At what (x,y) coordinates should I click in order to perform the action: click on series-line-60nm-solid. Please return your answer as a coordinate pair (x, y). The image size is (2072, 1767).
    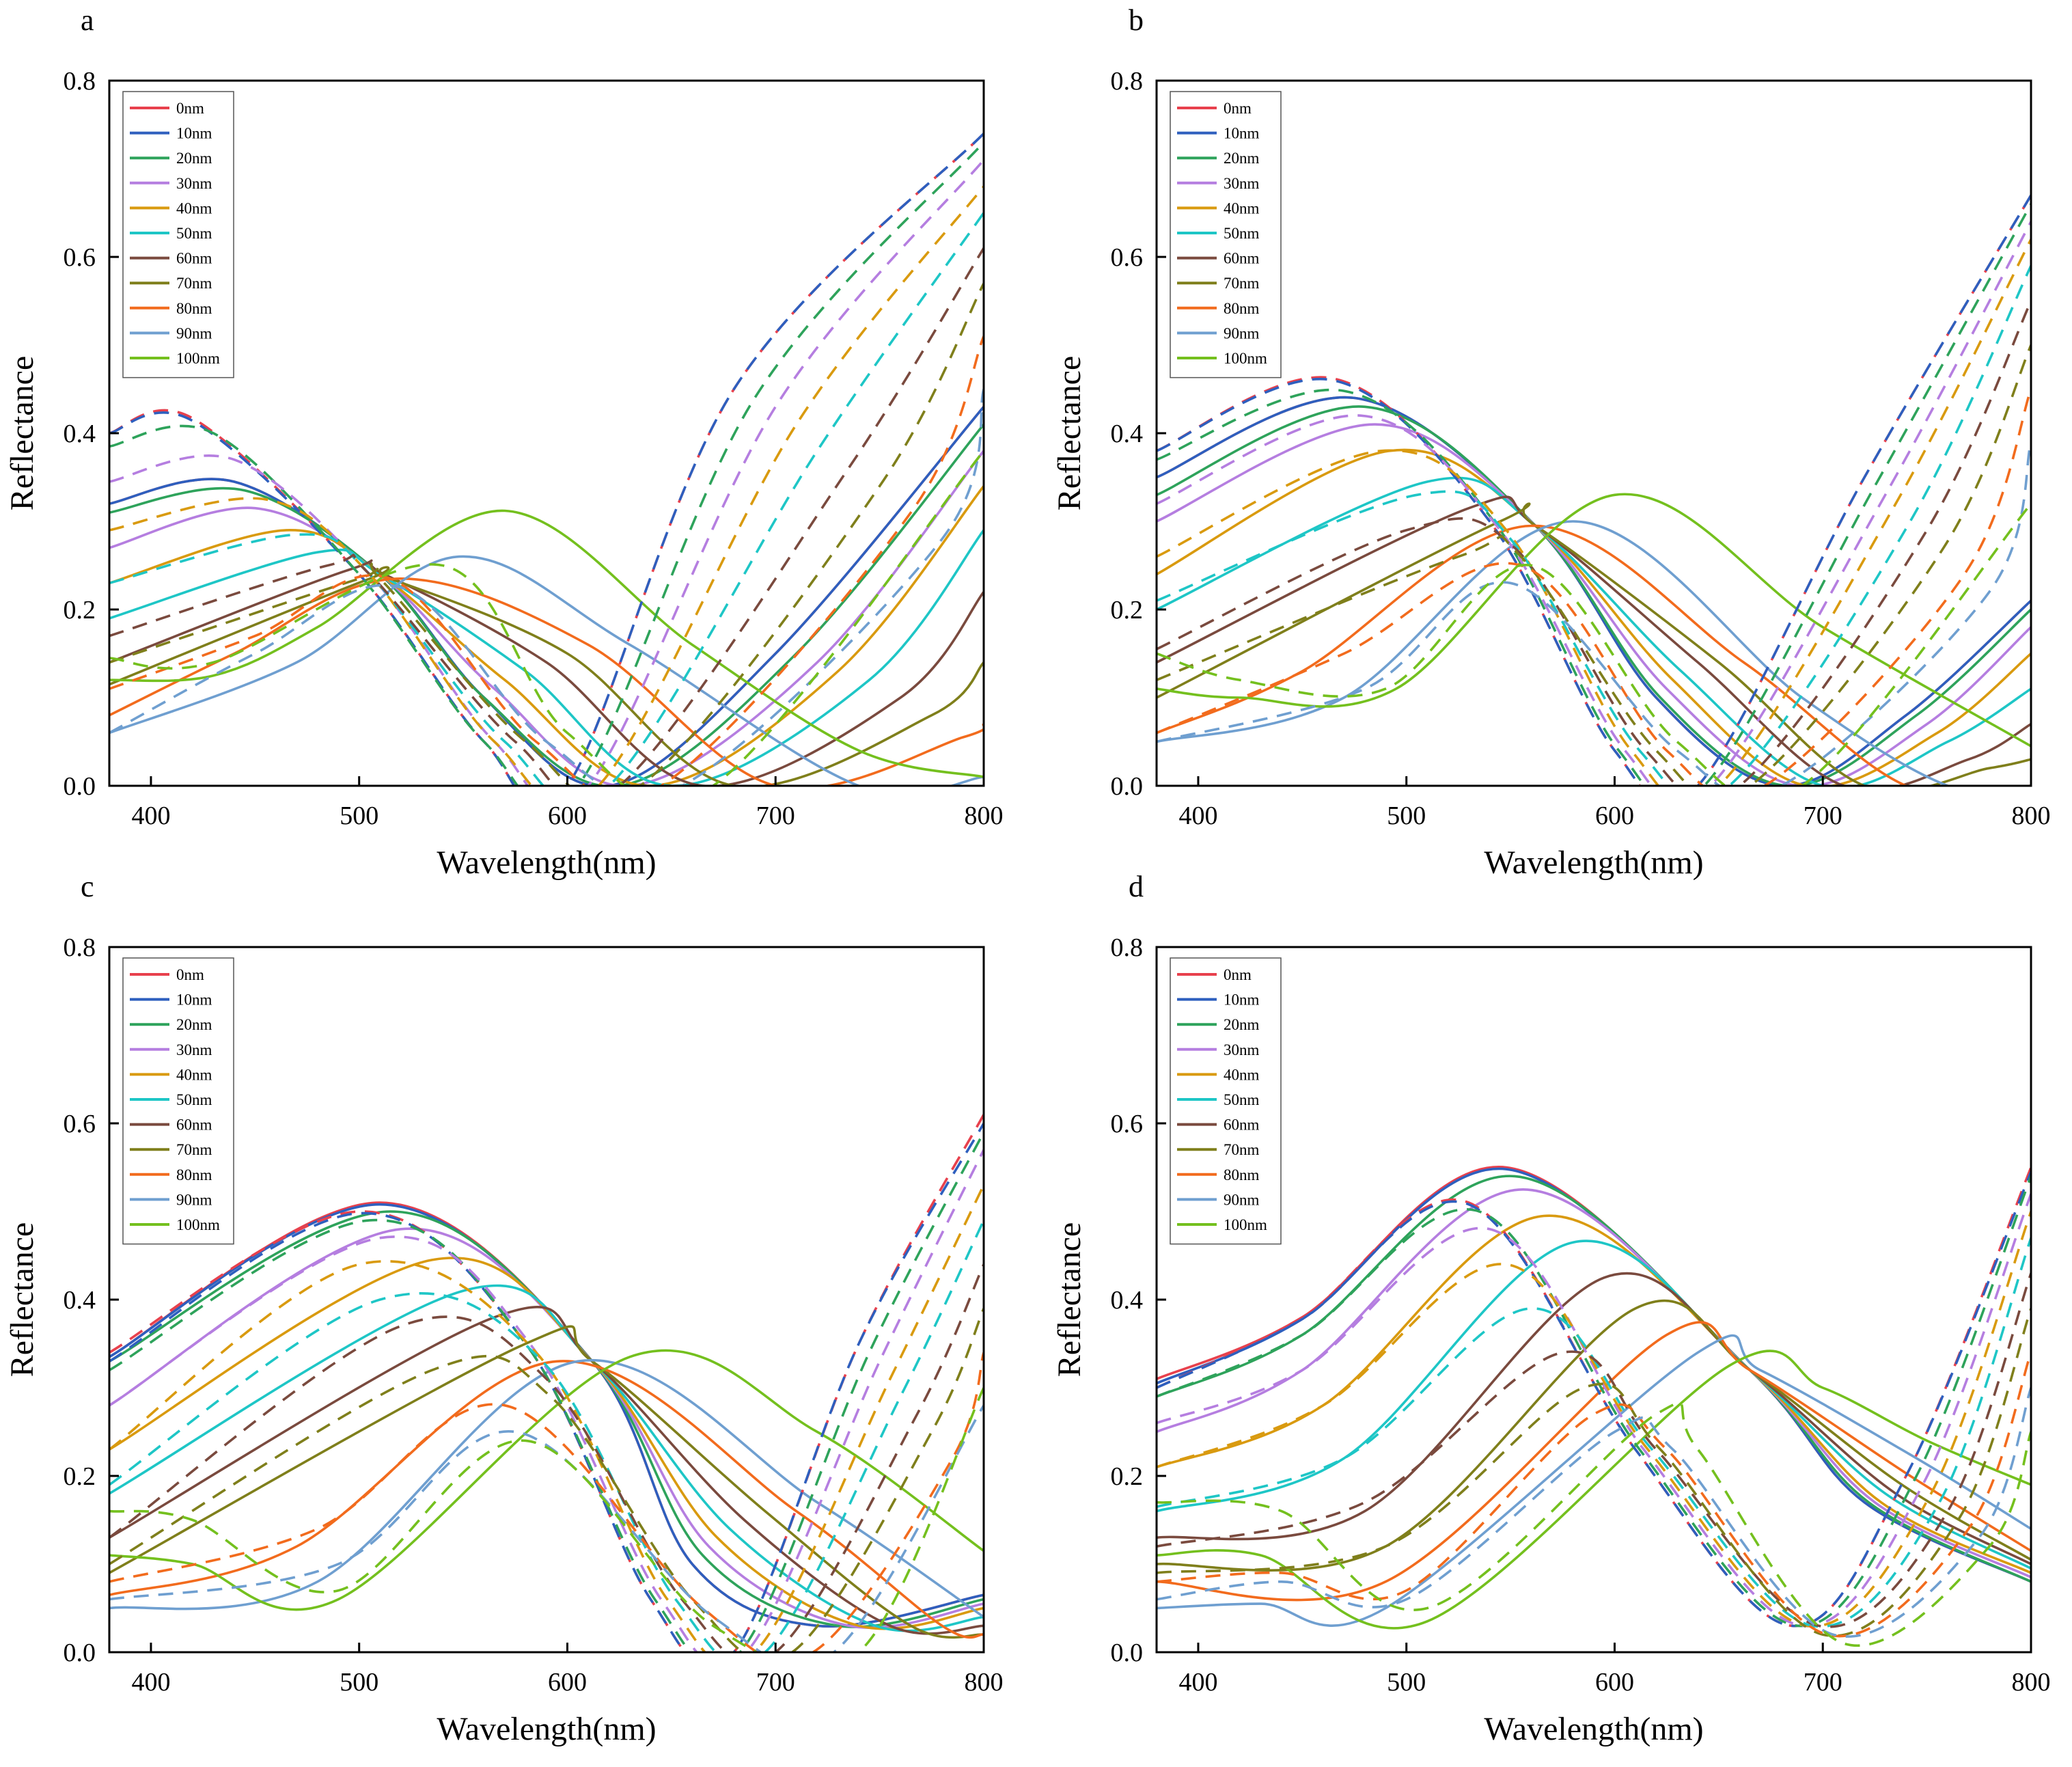
    Looking at the image, I should click on (1594, 640).